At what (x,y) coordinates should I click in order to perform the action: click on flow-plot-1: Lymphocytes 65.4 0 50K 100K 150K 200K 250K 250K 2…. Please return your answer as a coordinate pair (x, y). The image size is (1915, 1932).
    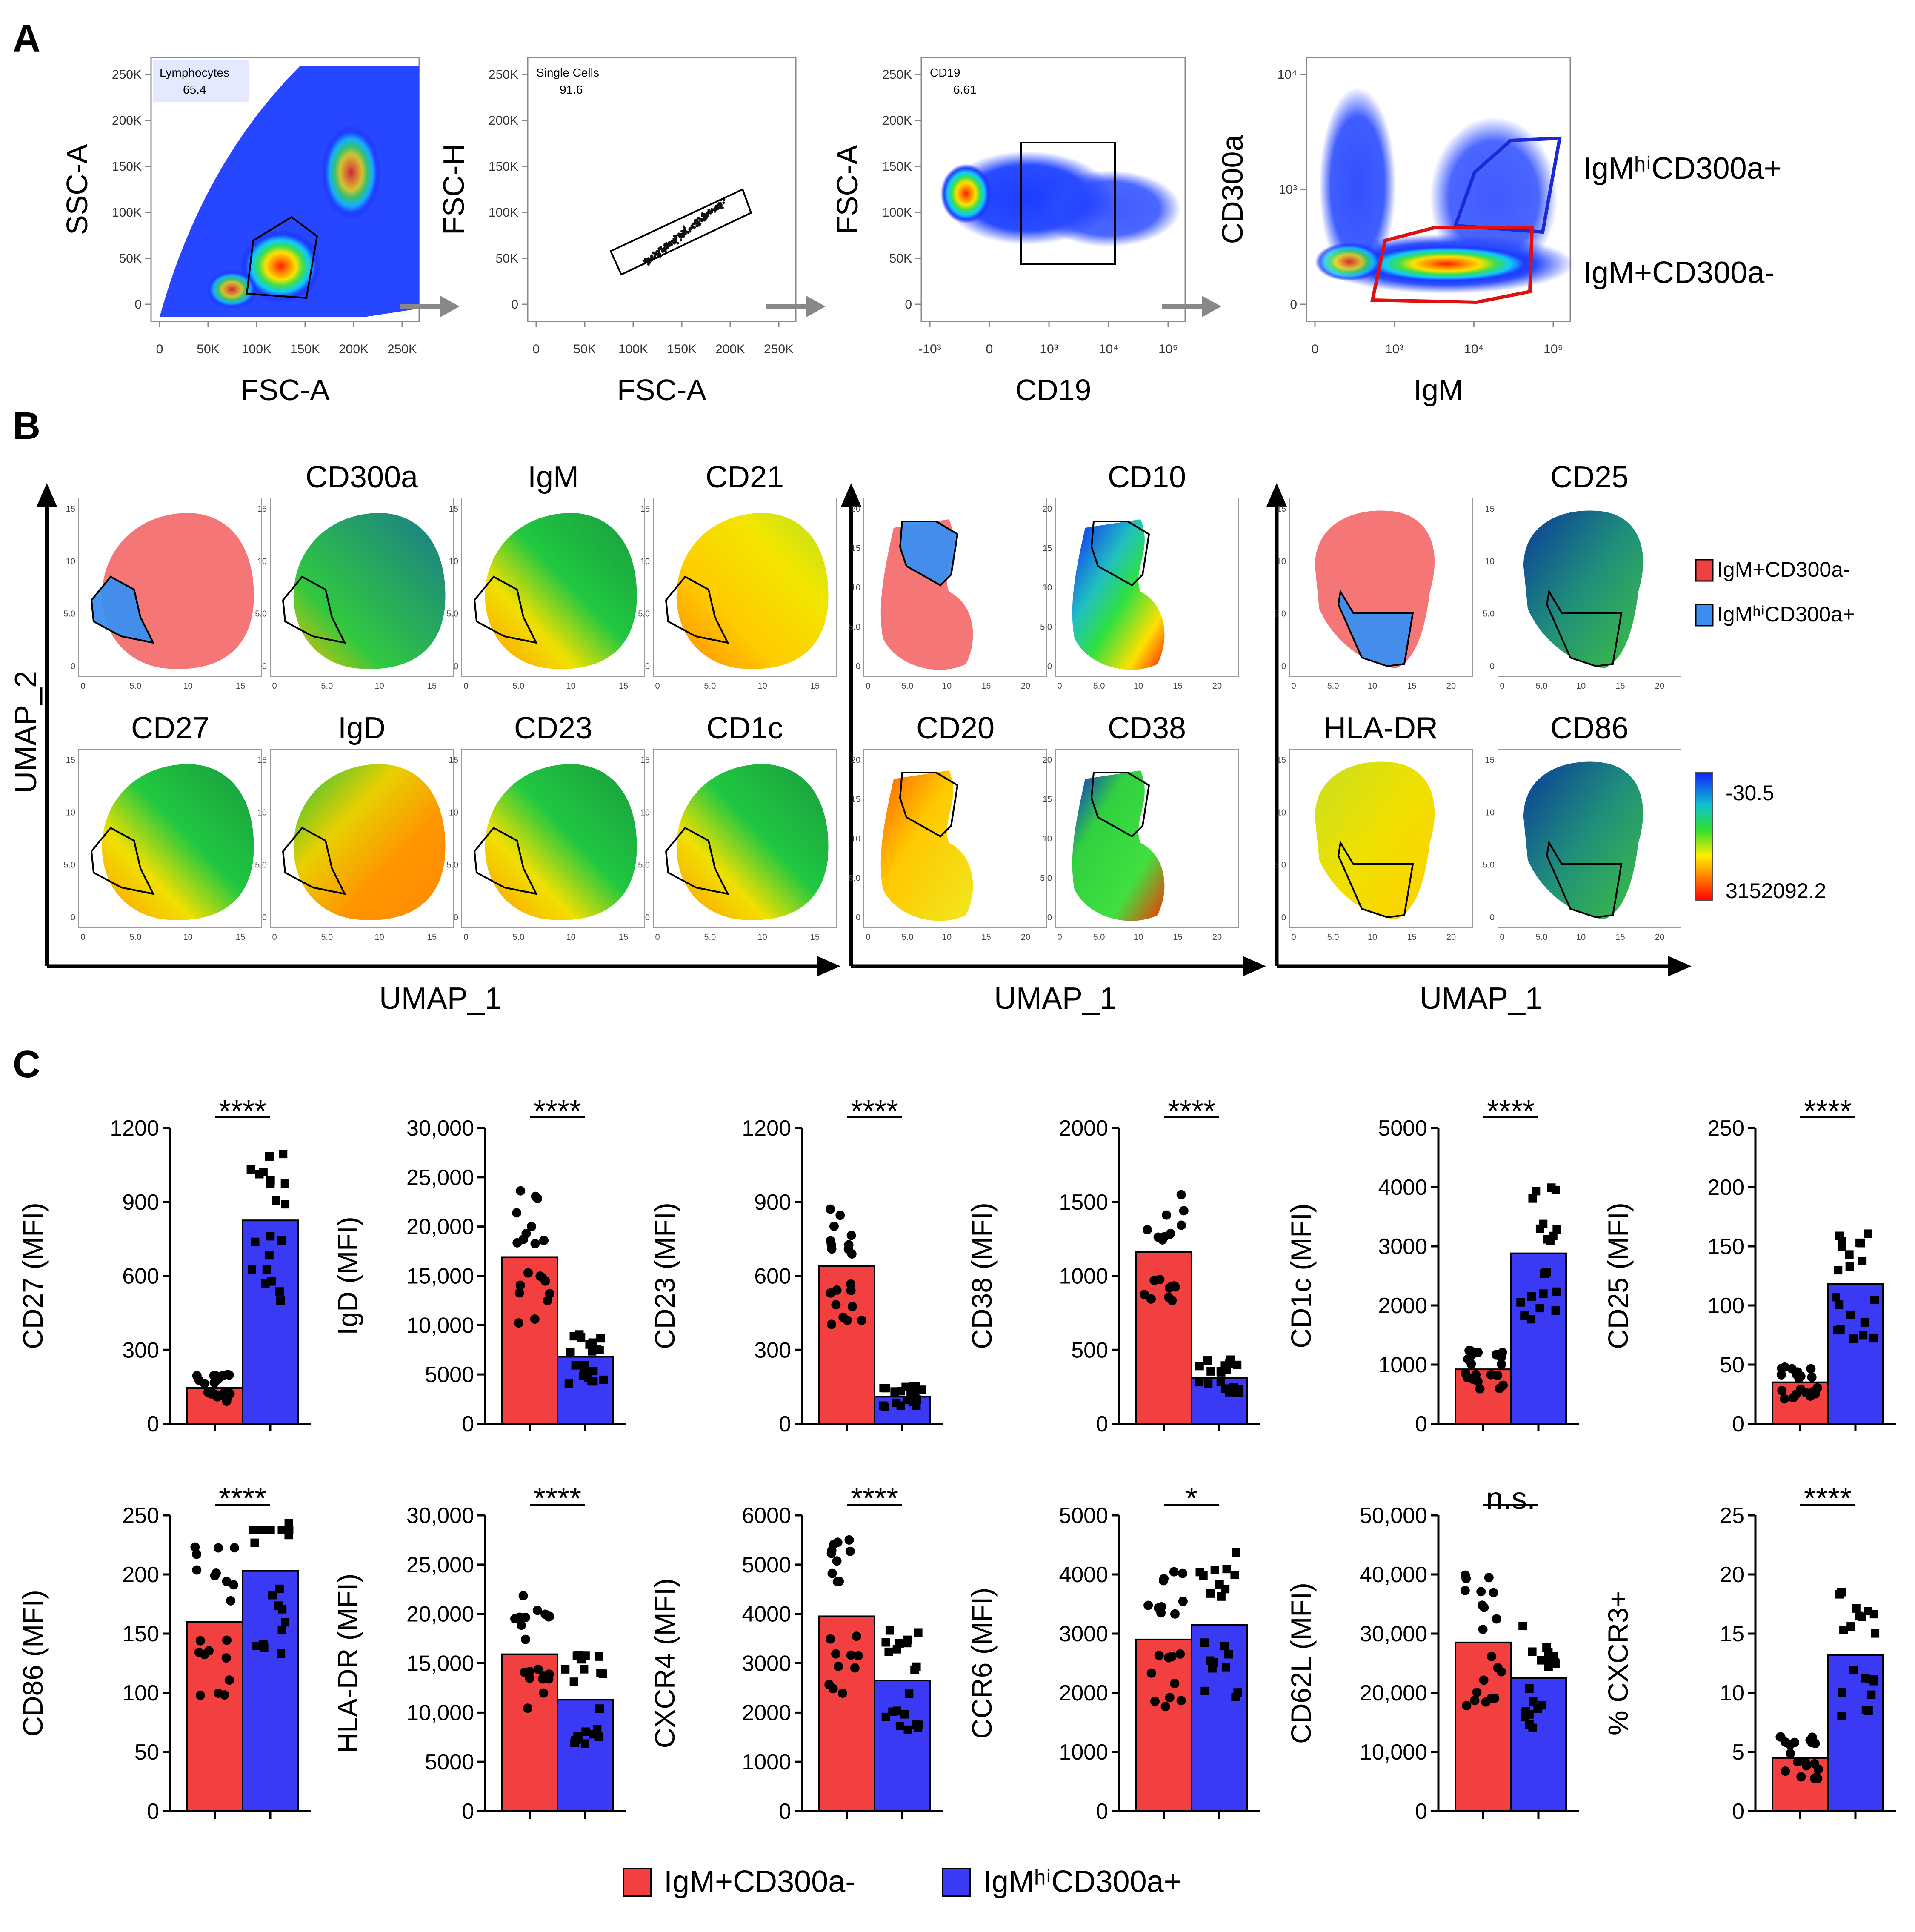
    Looking at the image, I should click on (240, 232).